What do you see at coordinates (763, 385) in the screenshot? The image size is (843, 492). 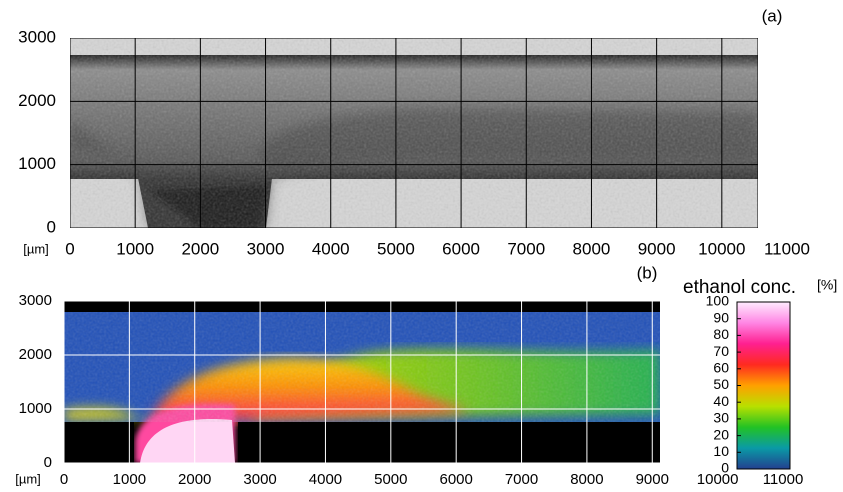 I see `colorbar` at bounding box center [763, 385].